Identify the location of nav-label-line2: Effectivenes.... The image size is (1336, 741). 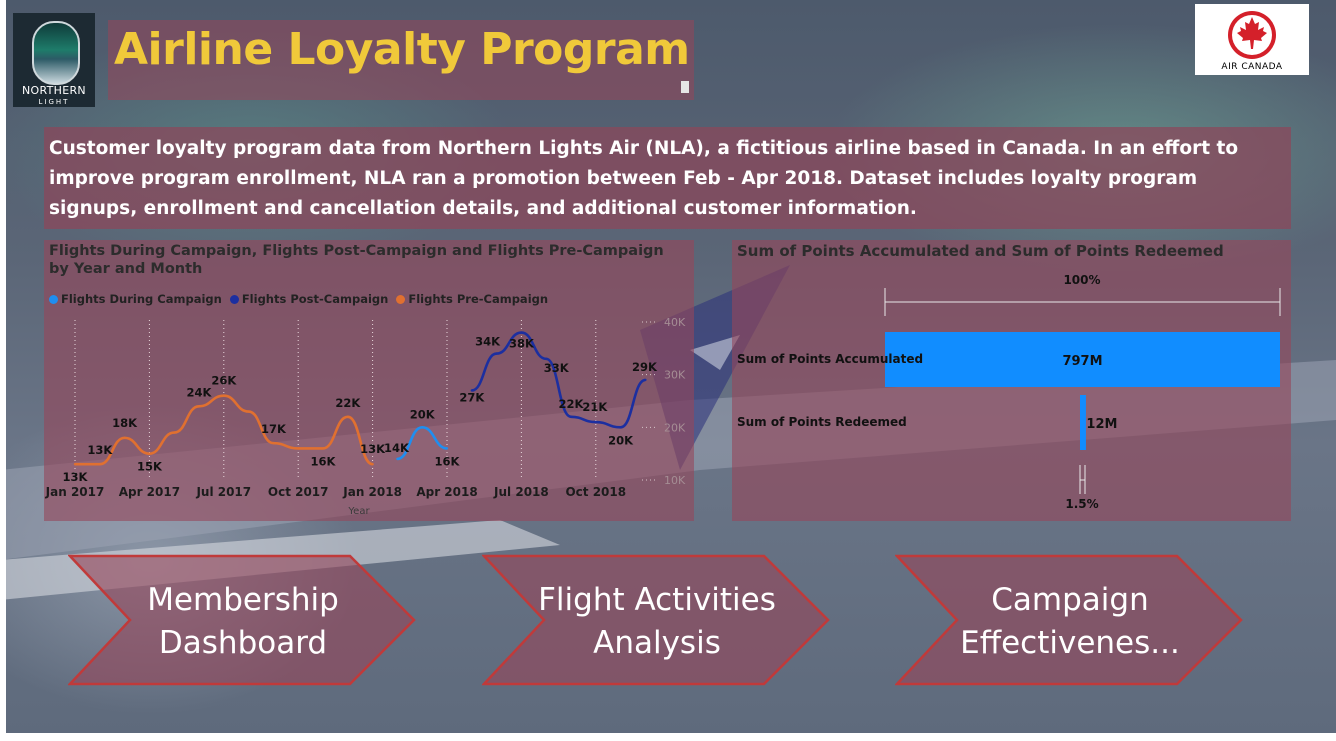
(1070, 643).